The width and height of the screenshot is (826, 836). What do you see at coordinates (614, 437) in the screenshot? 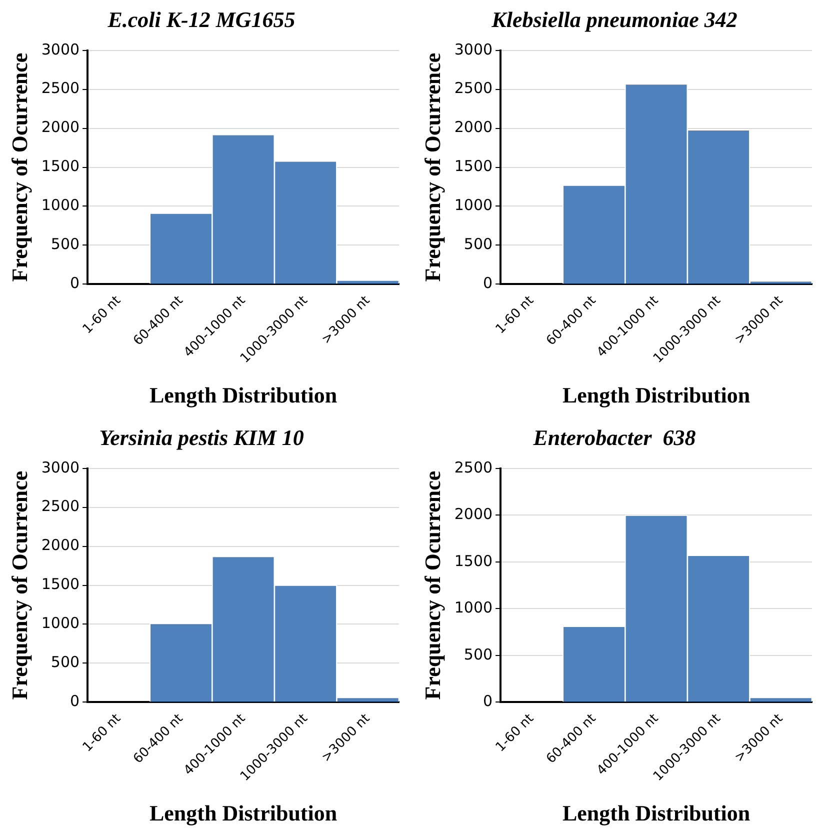
I see `chart-title: Enterobacter 638` at bounding box center [614, 437].